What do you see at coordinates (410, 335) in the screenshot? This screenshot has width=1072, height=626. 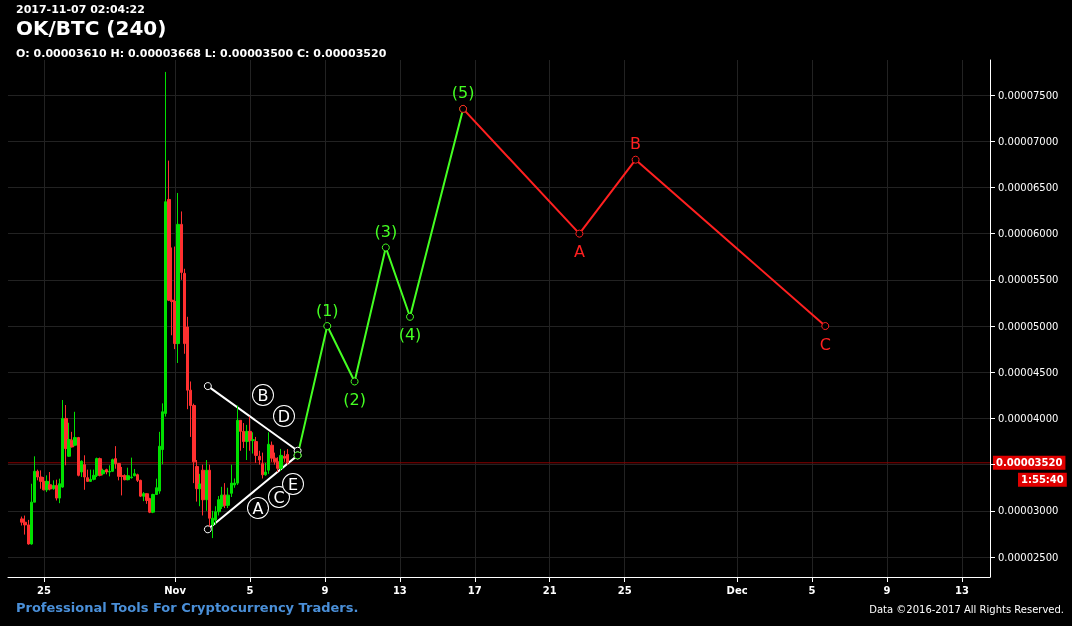 I see `annotation: (4)` at bounding box center [410, 335].